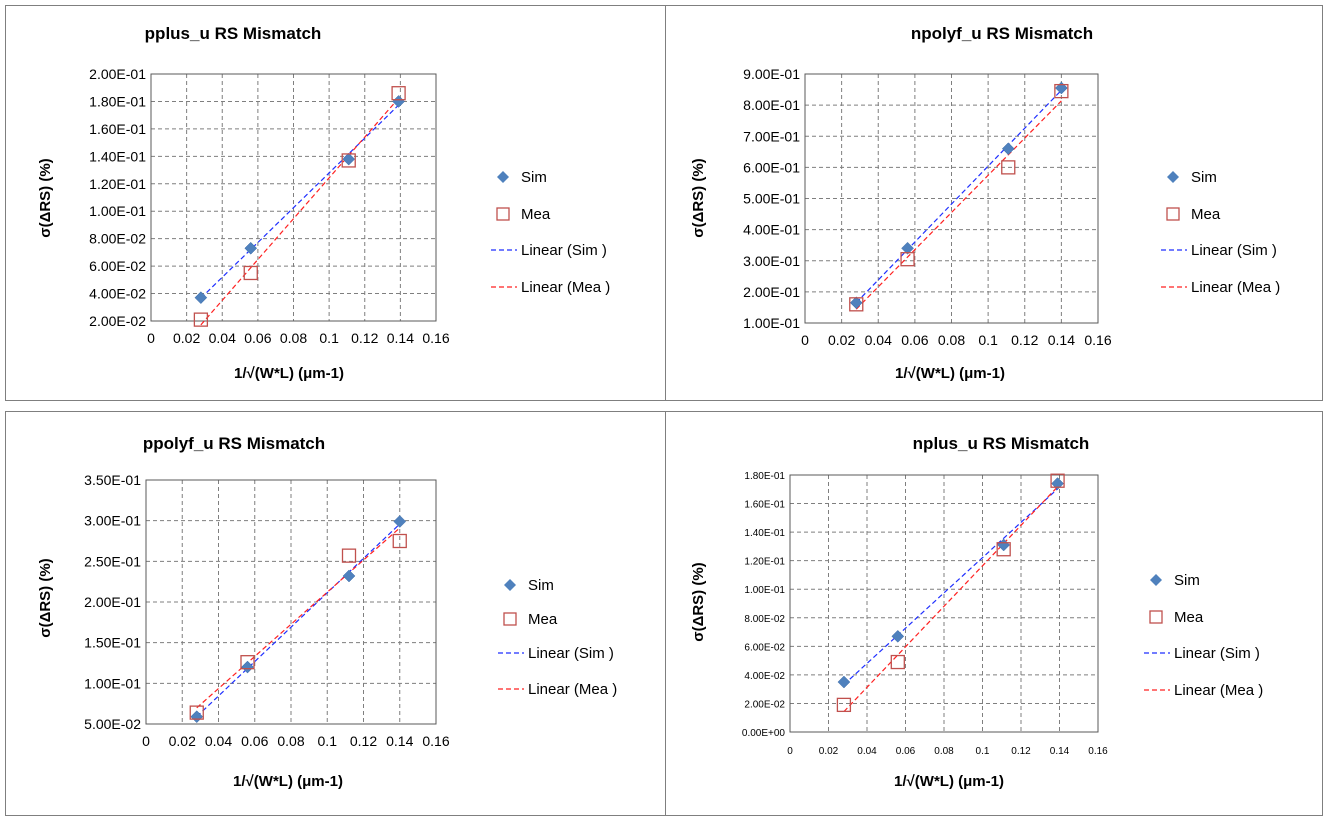 The height and width of the screenshot is (821, 1328). I want to click on y-tick-label: 5.00E-02, so click(112, 724).